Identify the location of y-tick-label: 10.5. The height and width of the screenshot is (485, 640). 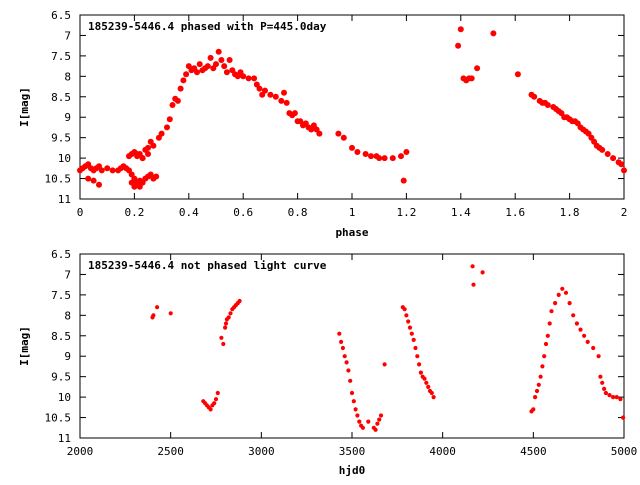
(58, 179).